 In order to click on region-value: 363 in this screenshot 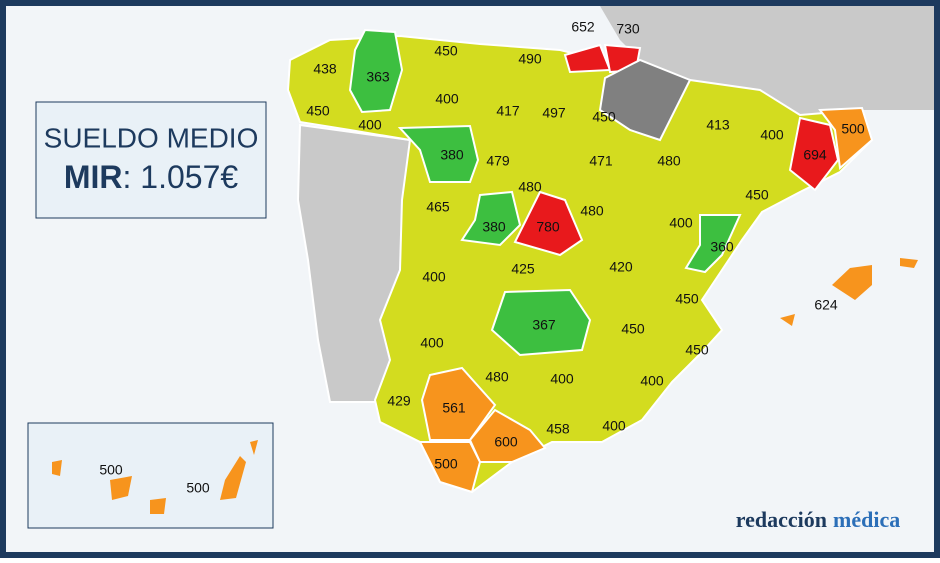, I will do `click(378, 77)`.